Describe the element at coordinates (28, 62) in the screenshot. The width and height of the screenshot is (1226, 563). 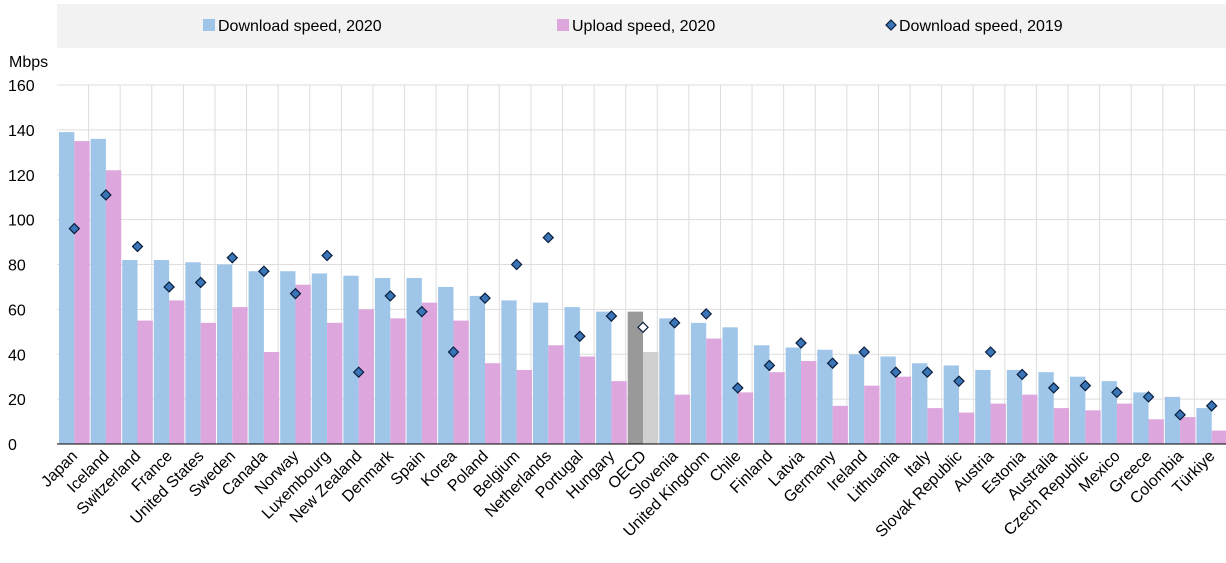
I see `y-axis-unit-label: Mbps` at that location.